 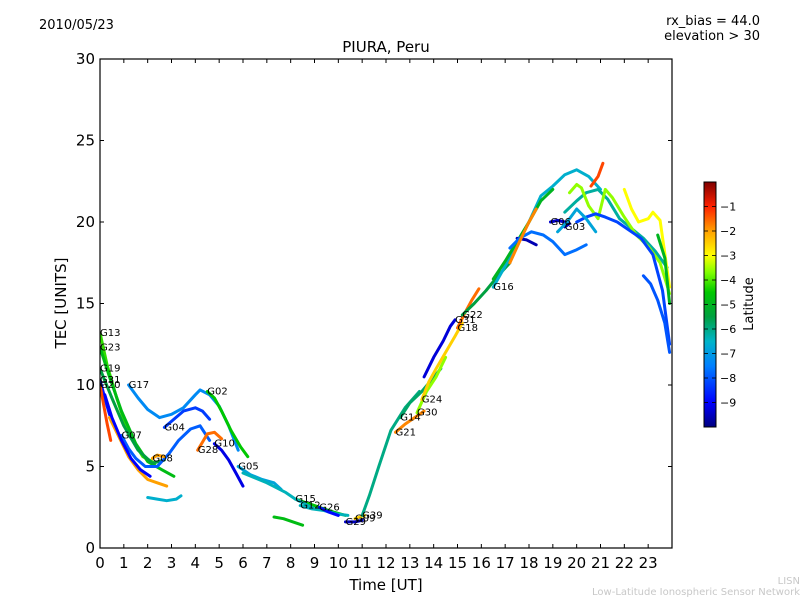 What do you see at coordinates (248, 467) in the screenshot?
I see `prn-label: G05` at bounding box center [248, 467].